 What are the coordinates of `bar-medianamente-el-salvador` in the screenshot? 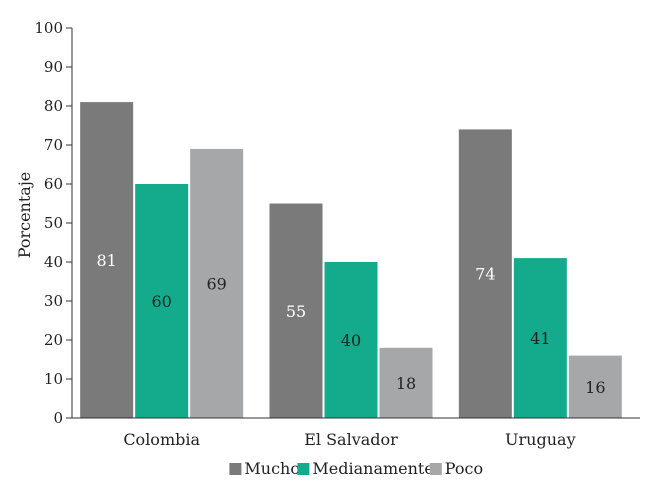 It's located at (351, 340).